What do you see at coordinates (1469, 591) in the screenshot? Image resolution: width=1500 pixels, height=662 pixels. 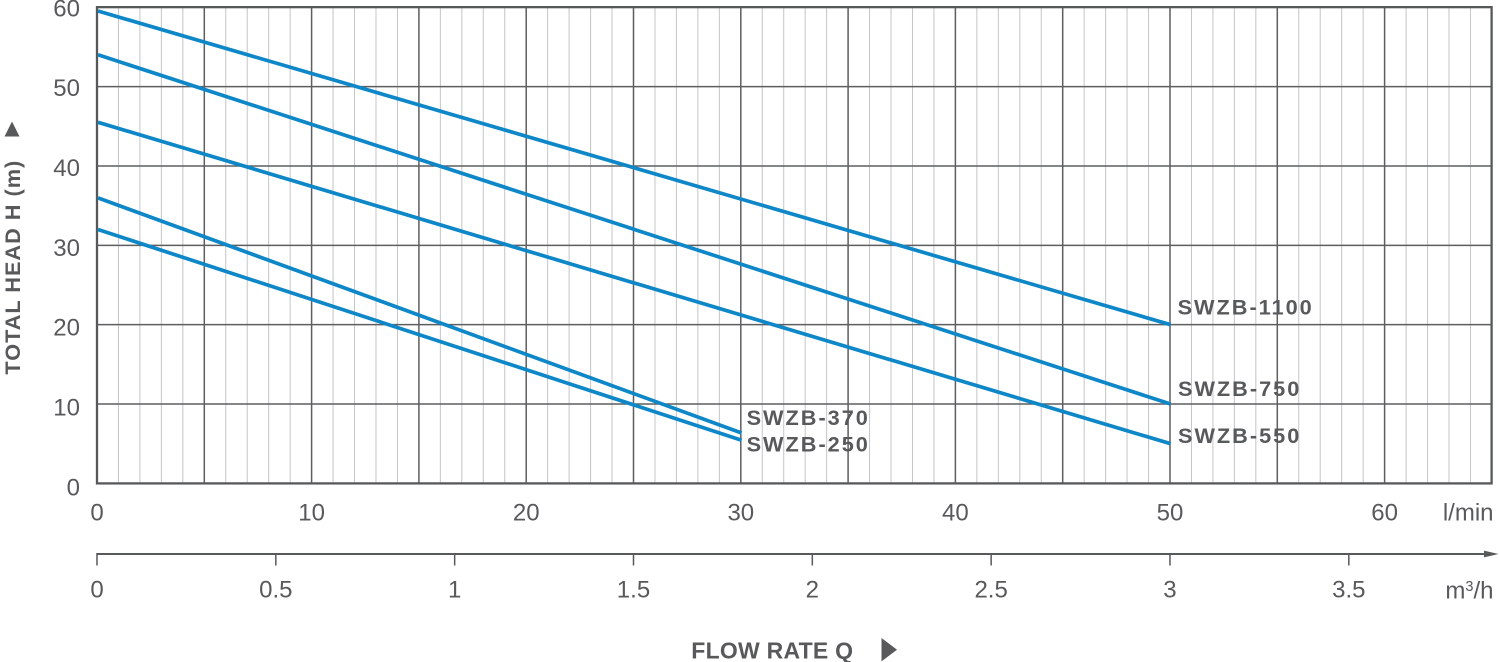 I see `svg-text: m3/h` at bounding box center [1469, 591].